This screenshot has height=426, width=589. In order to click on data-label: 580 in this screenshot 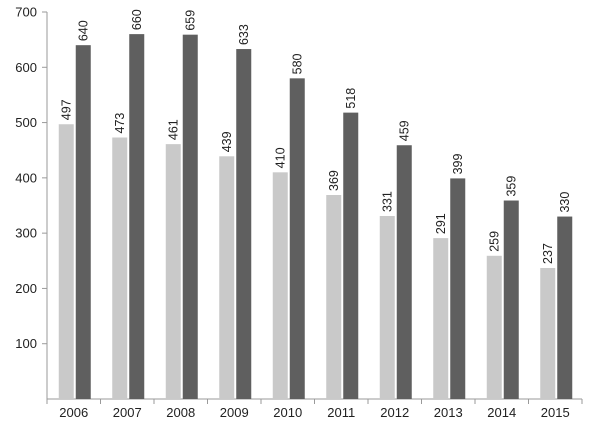, I will do `click(298, 63)`.